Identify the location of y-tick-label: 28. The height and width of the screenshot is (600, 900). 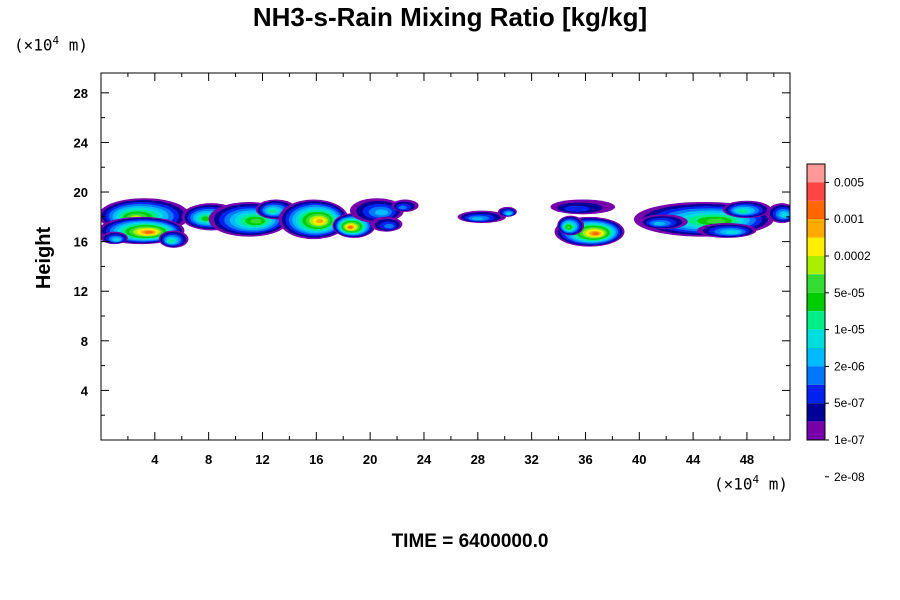
(81, 93).